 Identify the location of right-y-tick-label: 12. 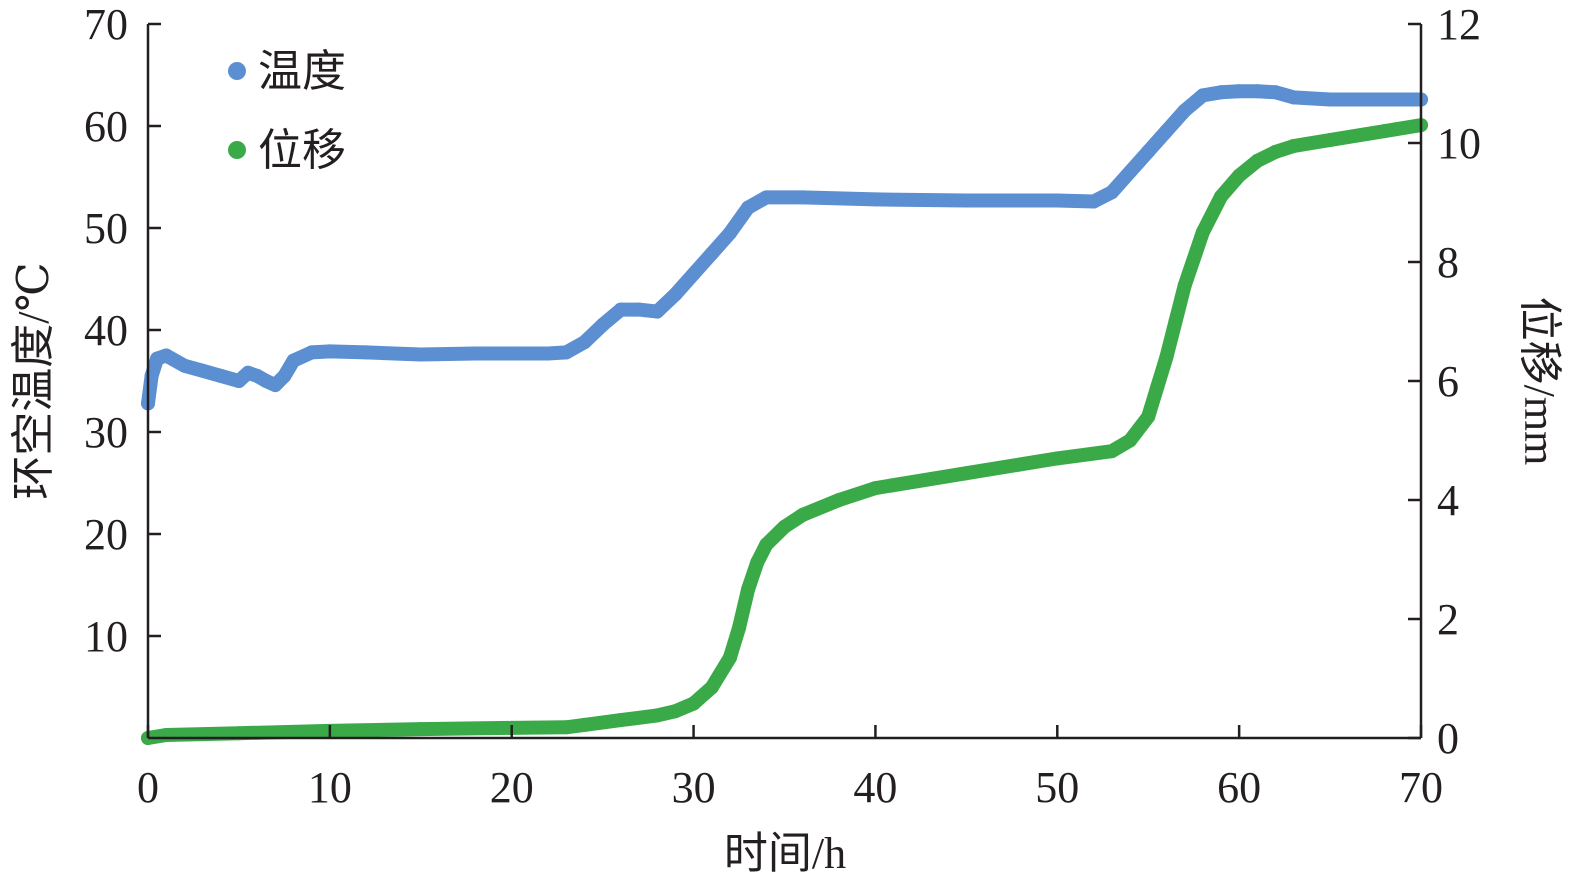
(1459, 24).